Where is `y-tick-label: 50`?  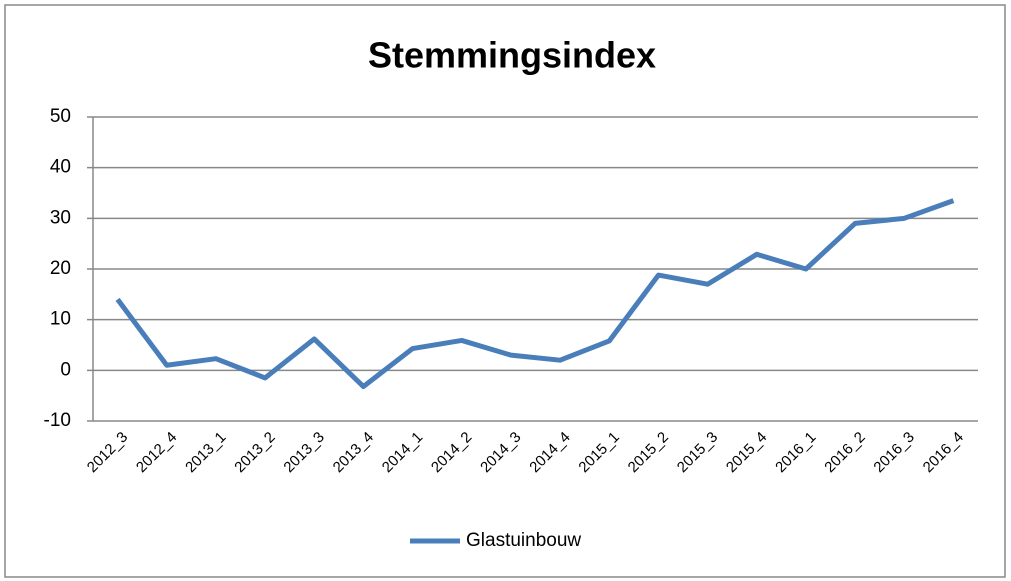
y-tick-label: 50 is located at coordinates (60, 116).